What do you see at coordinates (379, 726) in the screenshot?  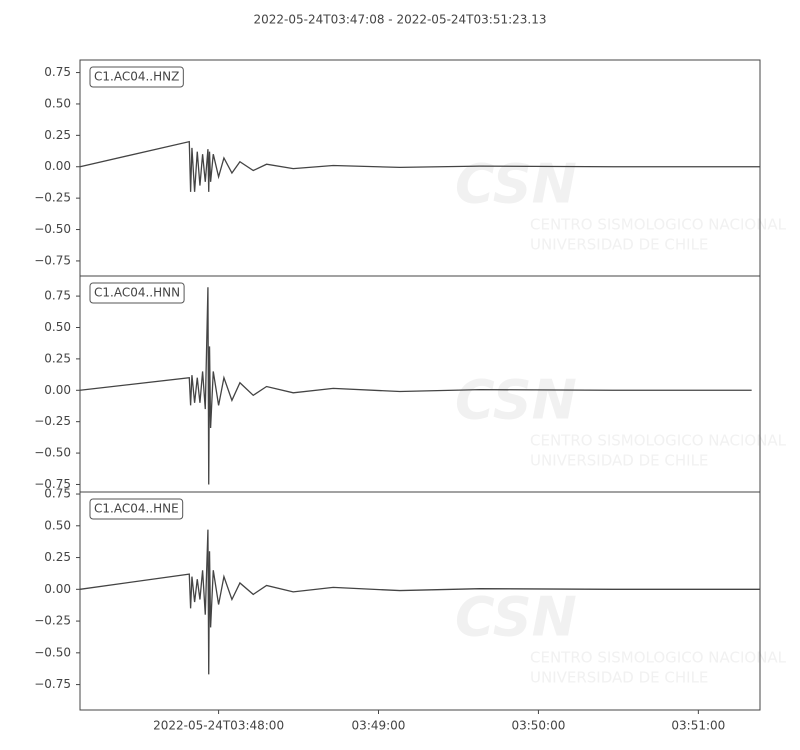 I see `x-tick-label: 03:49:00` at bounding box center [379, 726].